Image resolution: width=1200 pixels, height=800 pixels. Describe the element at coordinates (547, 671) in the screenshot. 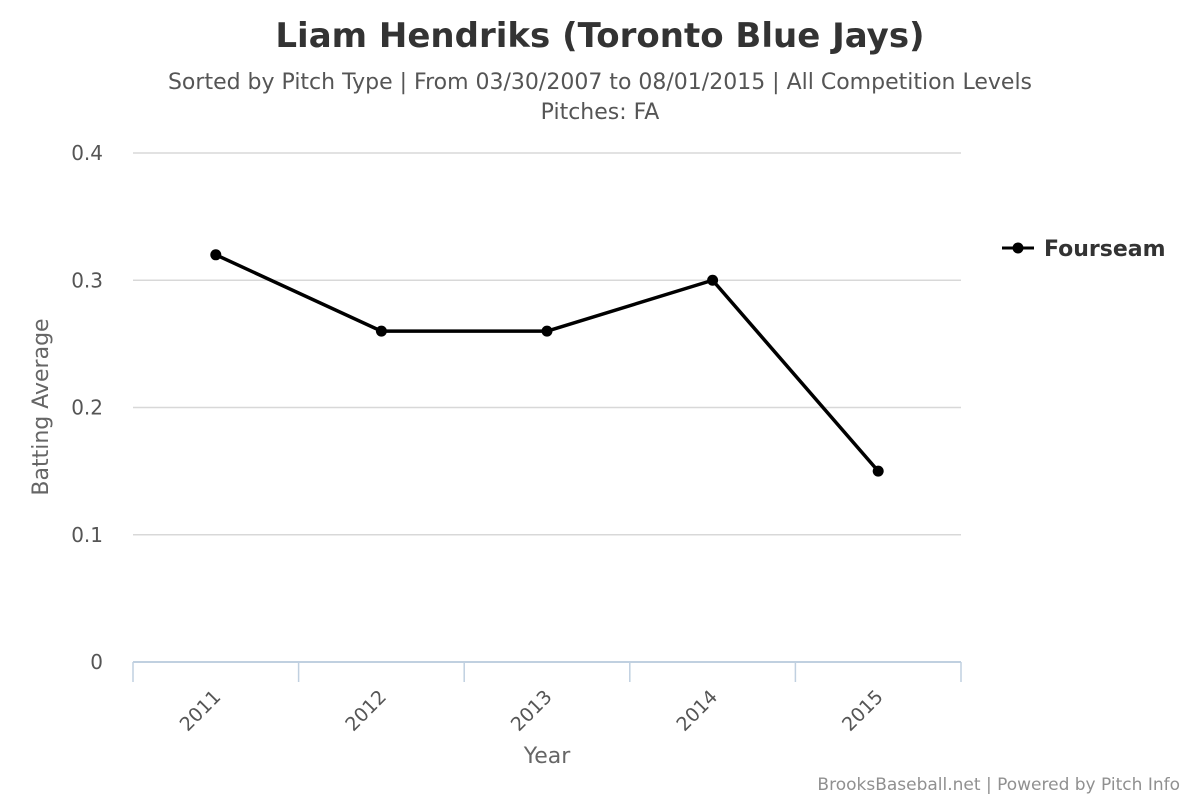

I see `x-axis` at that location.